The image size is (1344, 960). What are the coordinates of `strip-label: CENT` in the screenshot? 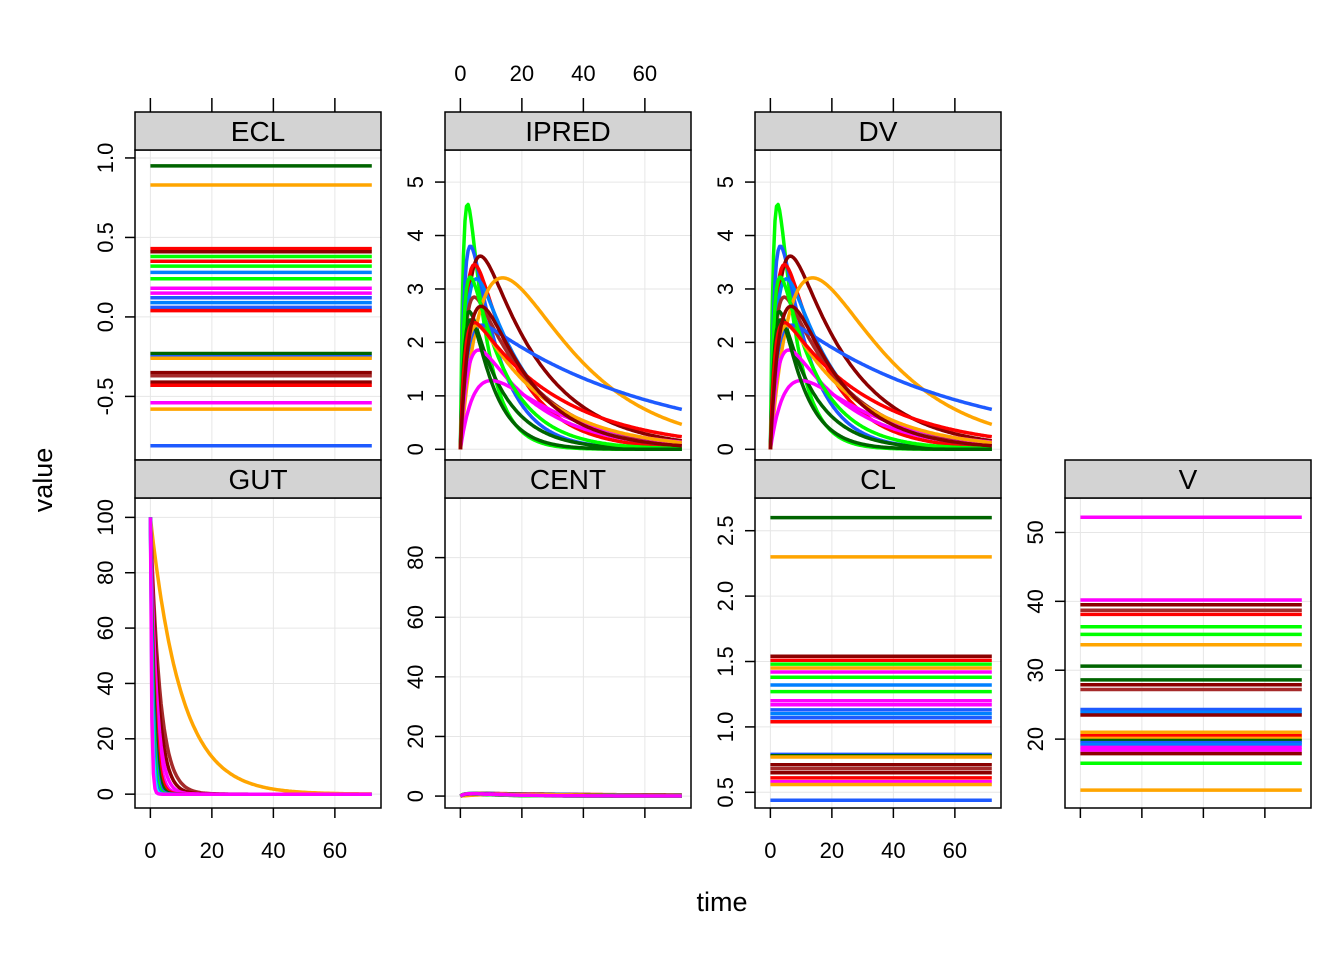 It's located at (568, 479).